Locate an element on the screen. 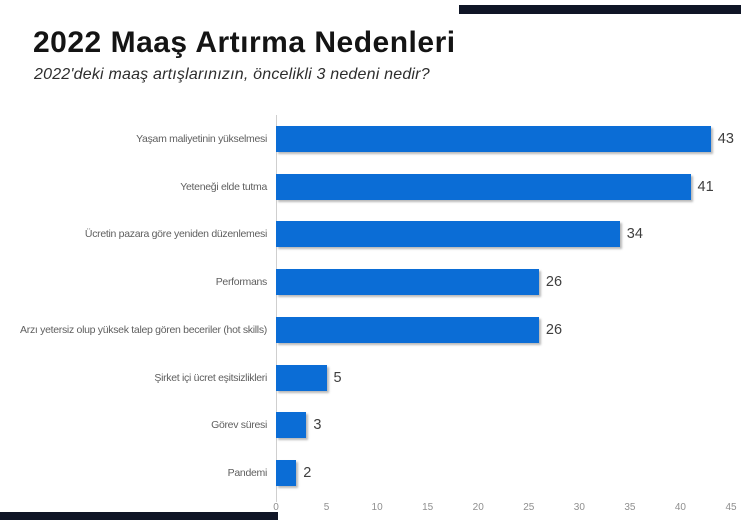 This screenshot has width=741, height=525. category-label: Görev süresi is located at coordinates (239, 425).